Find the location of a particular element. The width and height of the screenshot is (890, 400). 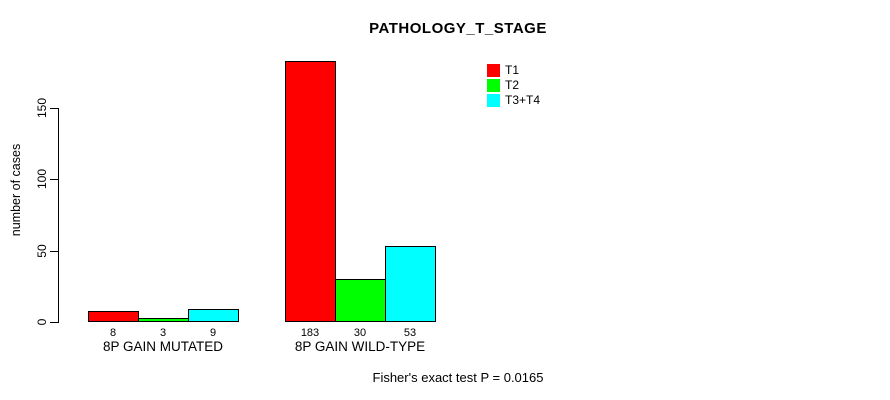

legend: T1 T2 T3+T4 is located at coordinates (513, 85).